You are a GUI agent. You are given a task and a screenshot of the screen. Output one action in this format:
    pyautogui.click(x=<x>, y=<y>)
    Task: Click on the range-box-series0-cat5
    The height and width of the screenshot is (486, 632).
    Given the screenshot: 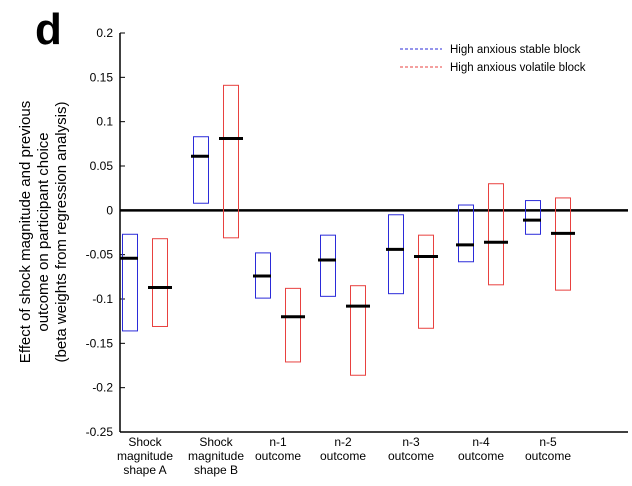 What is the action you would take?
    pyautogui.click(x=466, y=233)
    